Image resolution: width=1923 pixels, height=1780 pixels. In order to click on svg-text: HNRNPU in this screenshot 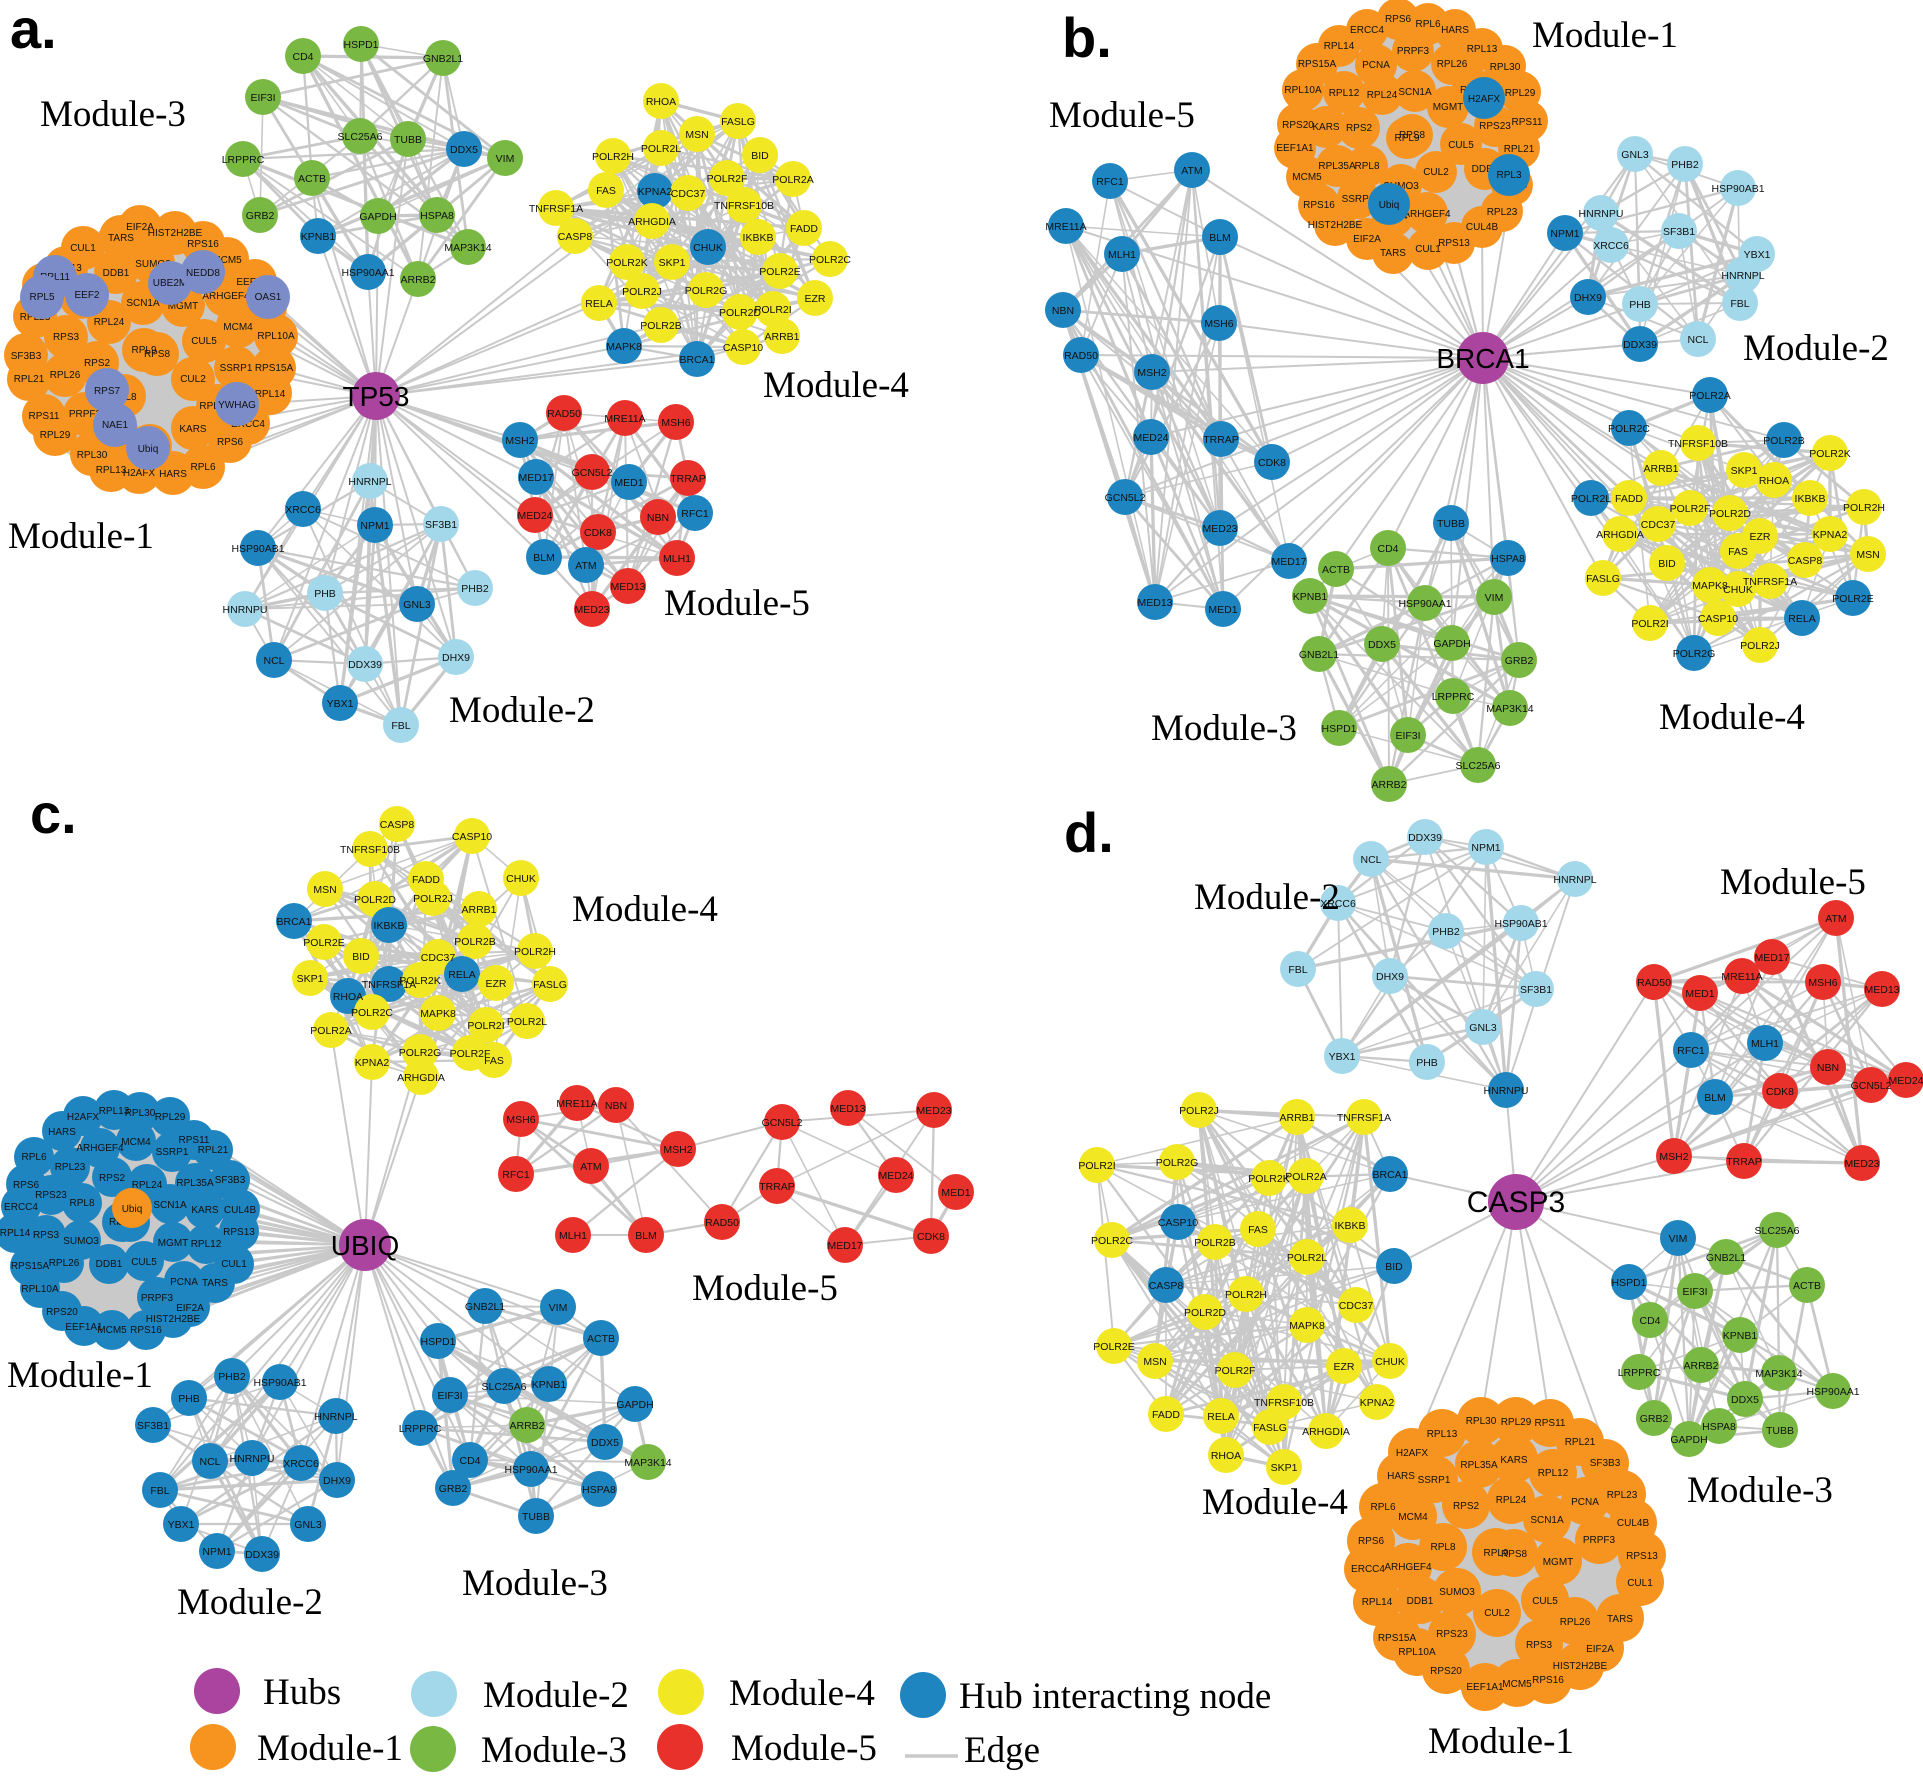, I will do `click(1506, 1091)`.